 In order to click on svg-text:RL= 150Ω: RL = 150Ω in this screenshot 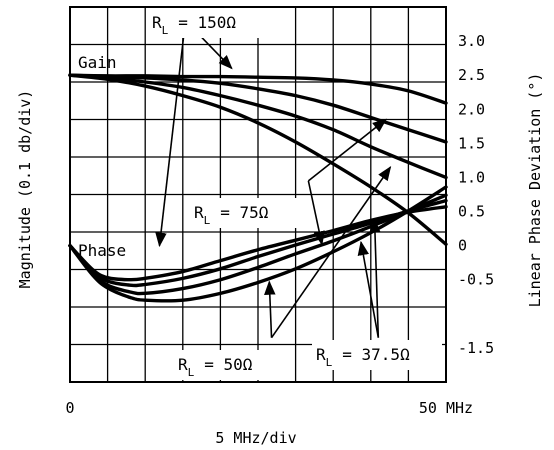, I will do `click(194, 25)`.